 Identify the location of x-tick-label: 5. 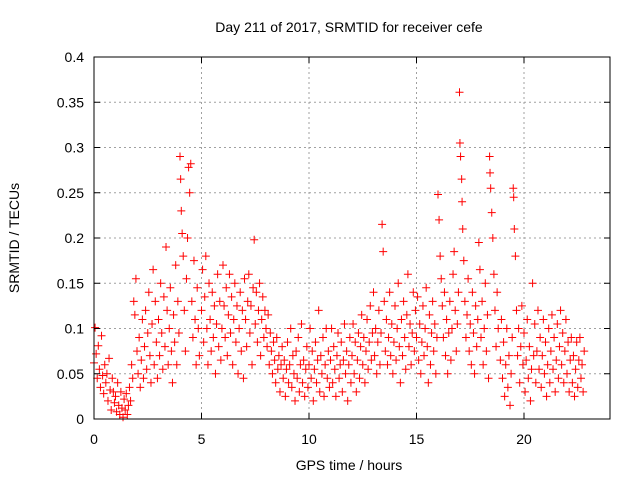
(202, 439).